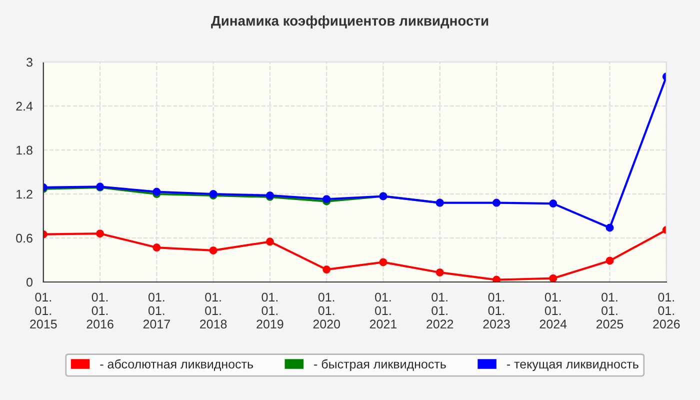 The width and height of the screenshot is (700, 400). Describe the element at coordinates (213, 310) in the screenshot. I see `x-tick-label: 01. 01. 2018` at that location.